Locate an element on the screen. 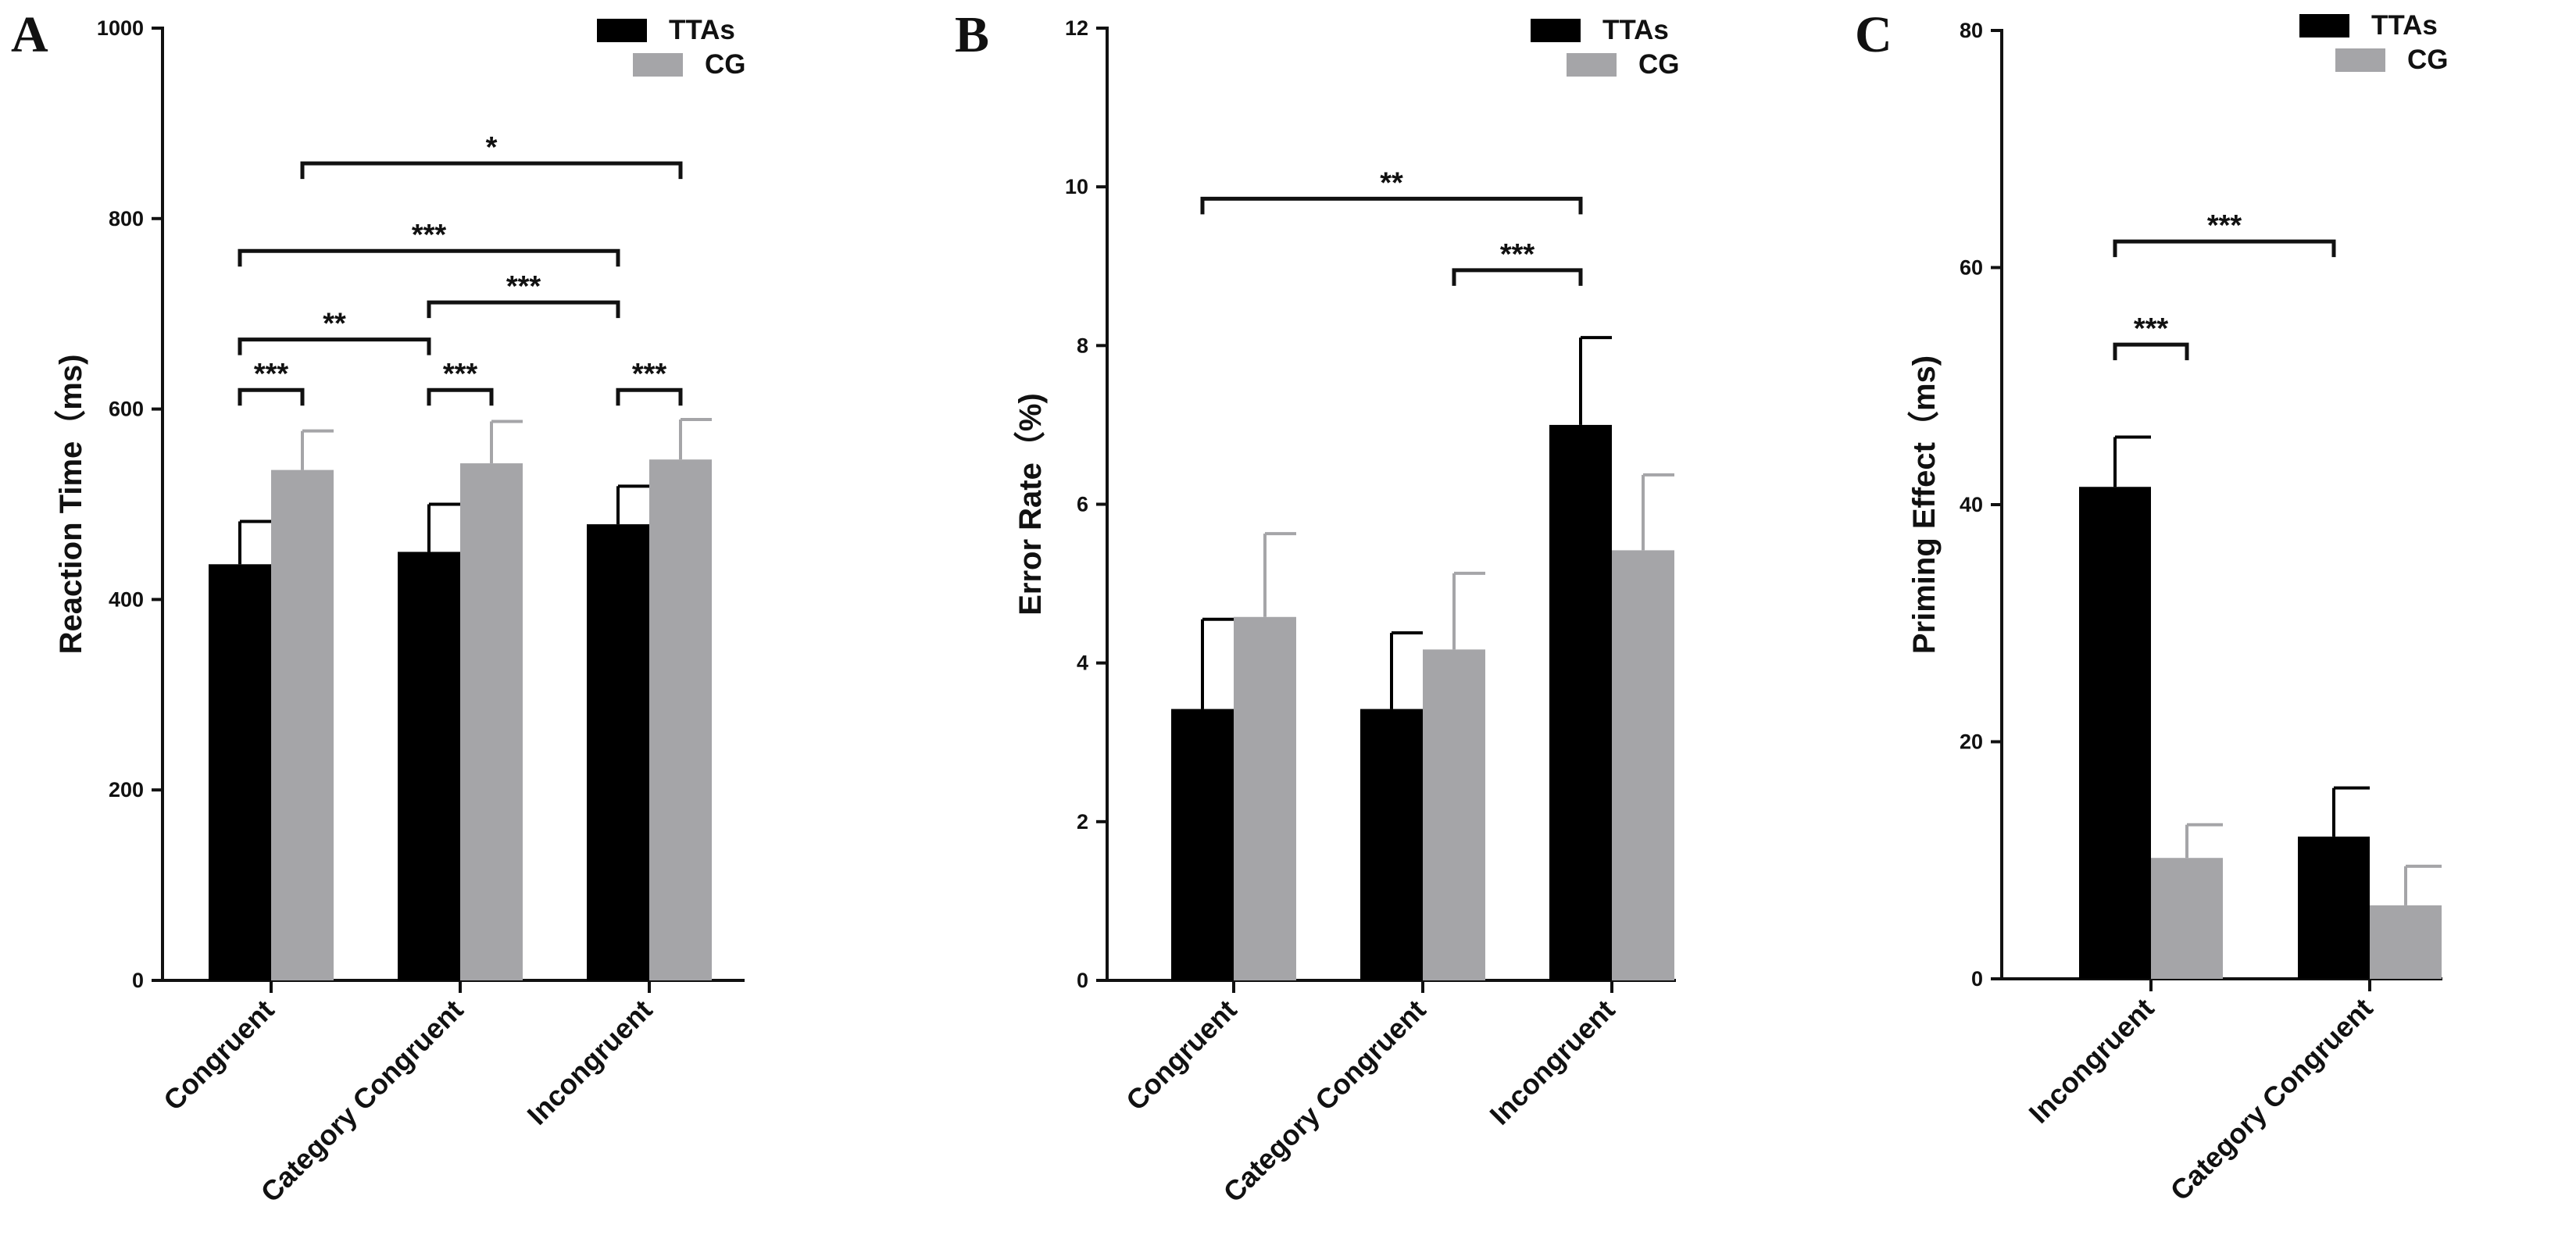 The height and width of the screenshot is (1246, 2576). panel-letter-a: A is located at coordinates (30, 34).